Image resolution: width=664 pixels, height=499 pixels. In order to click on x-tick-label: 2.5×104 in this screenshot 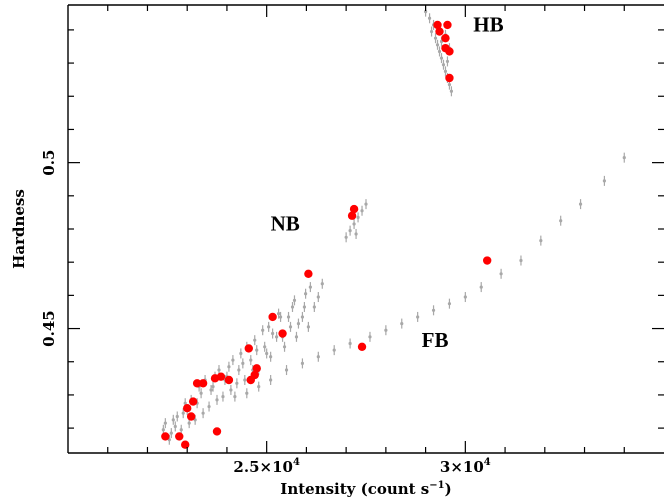, I will do `click(266, 466)`.